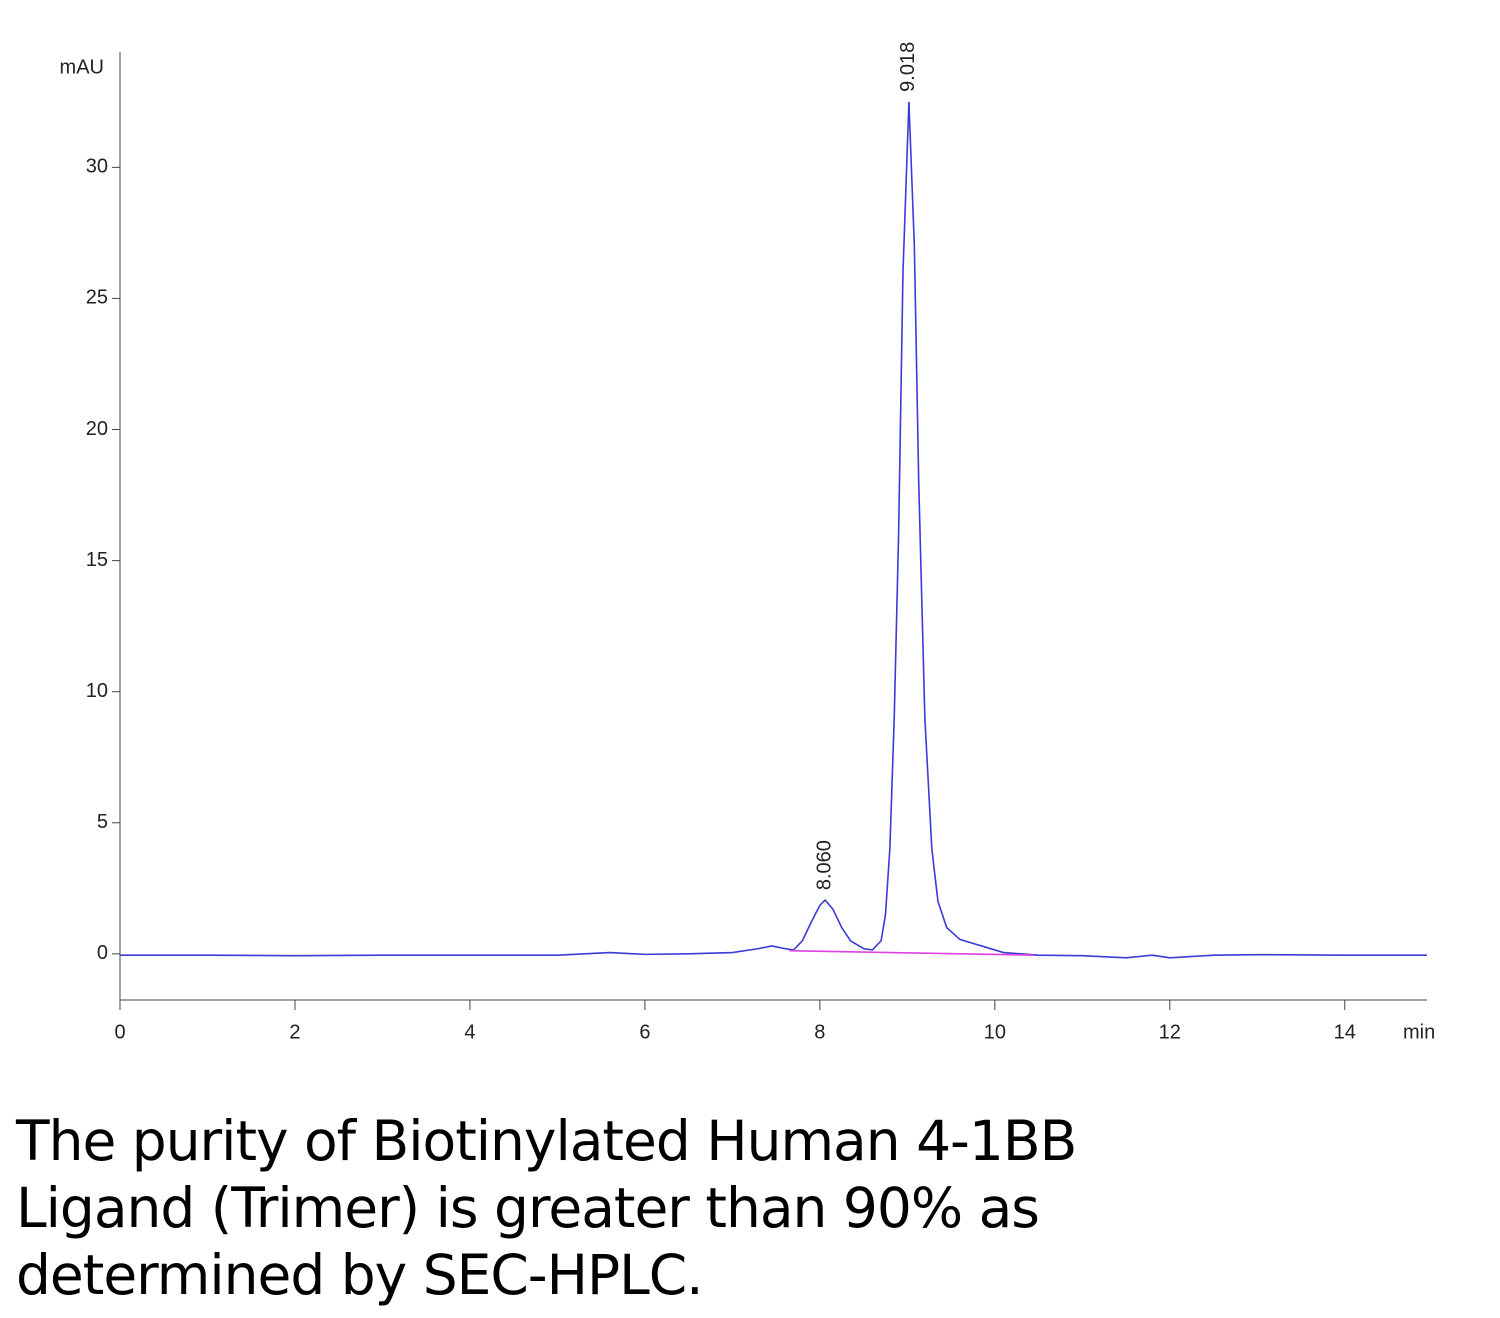 The image size is (1500, 1318). I want to click on caption-line: Ligand (Trimer) is greater than 90% as, so click(528, 1208).